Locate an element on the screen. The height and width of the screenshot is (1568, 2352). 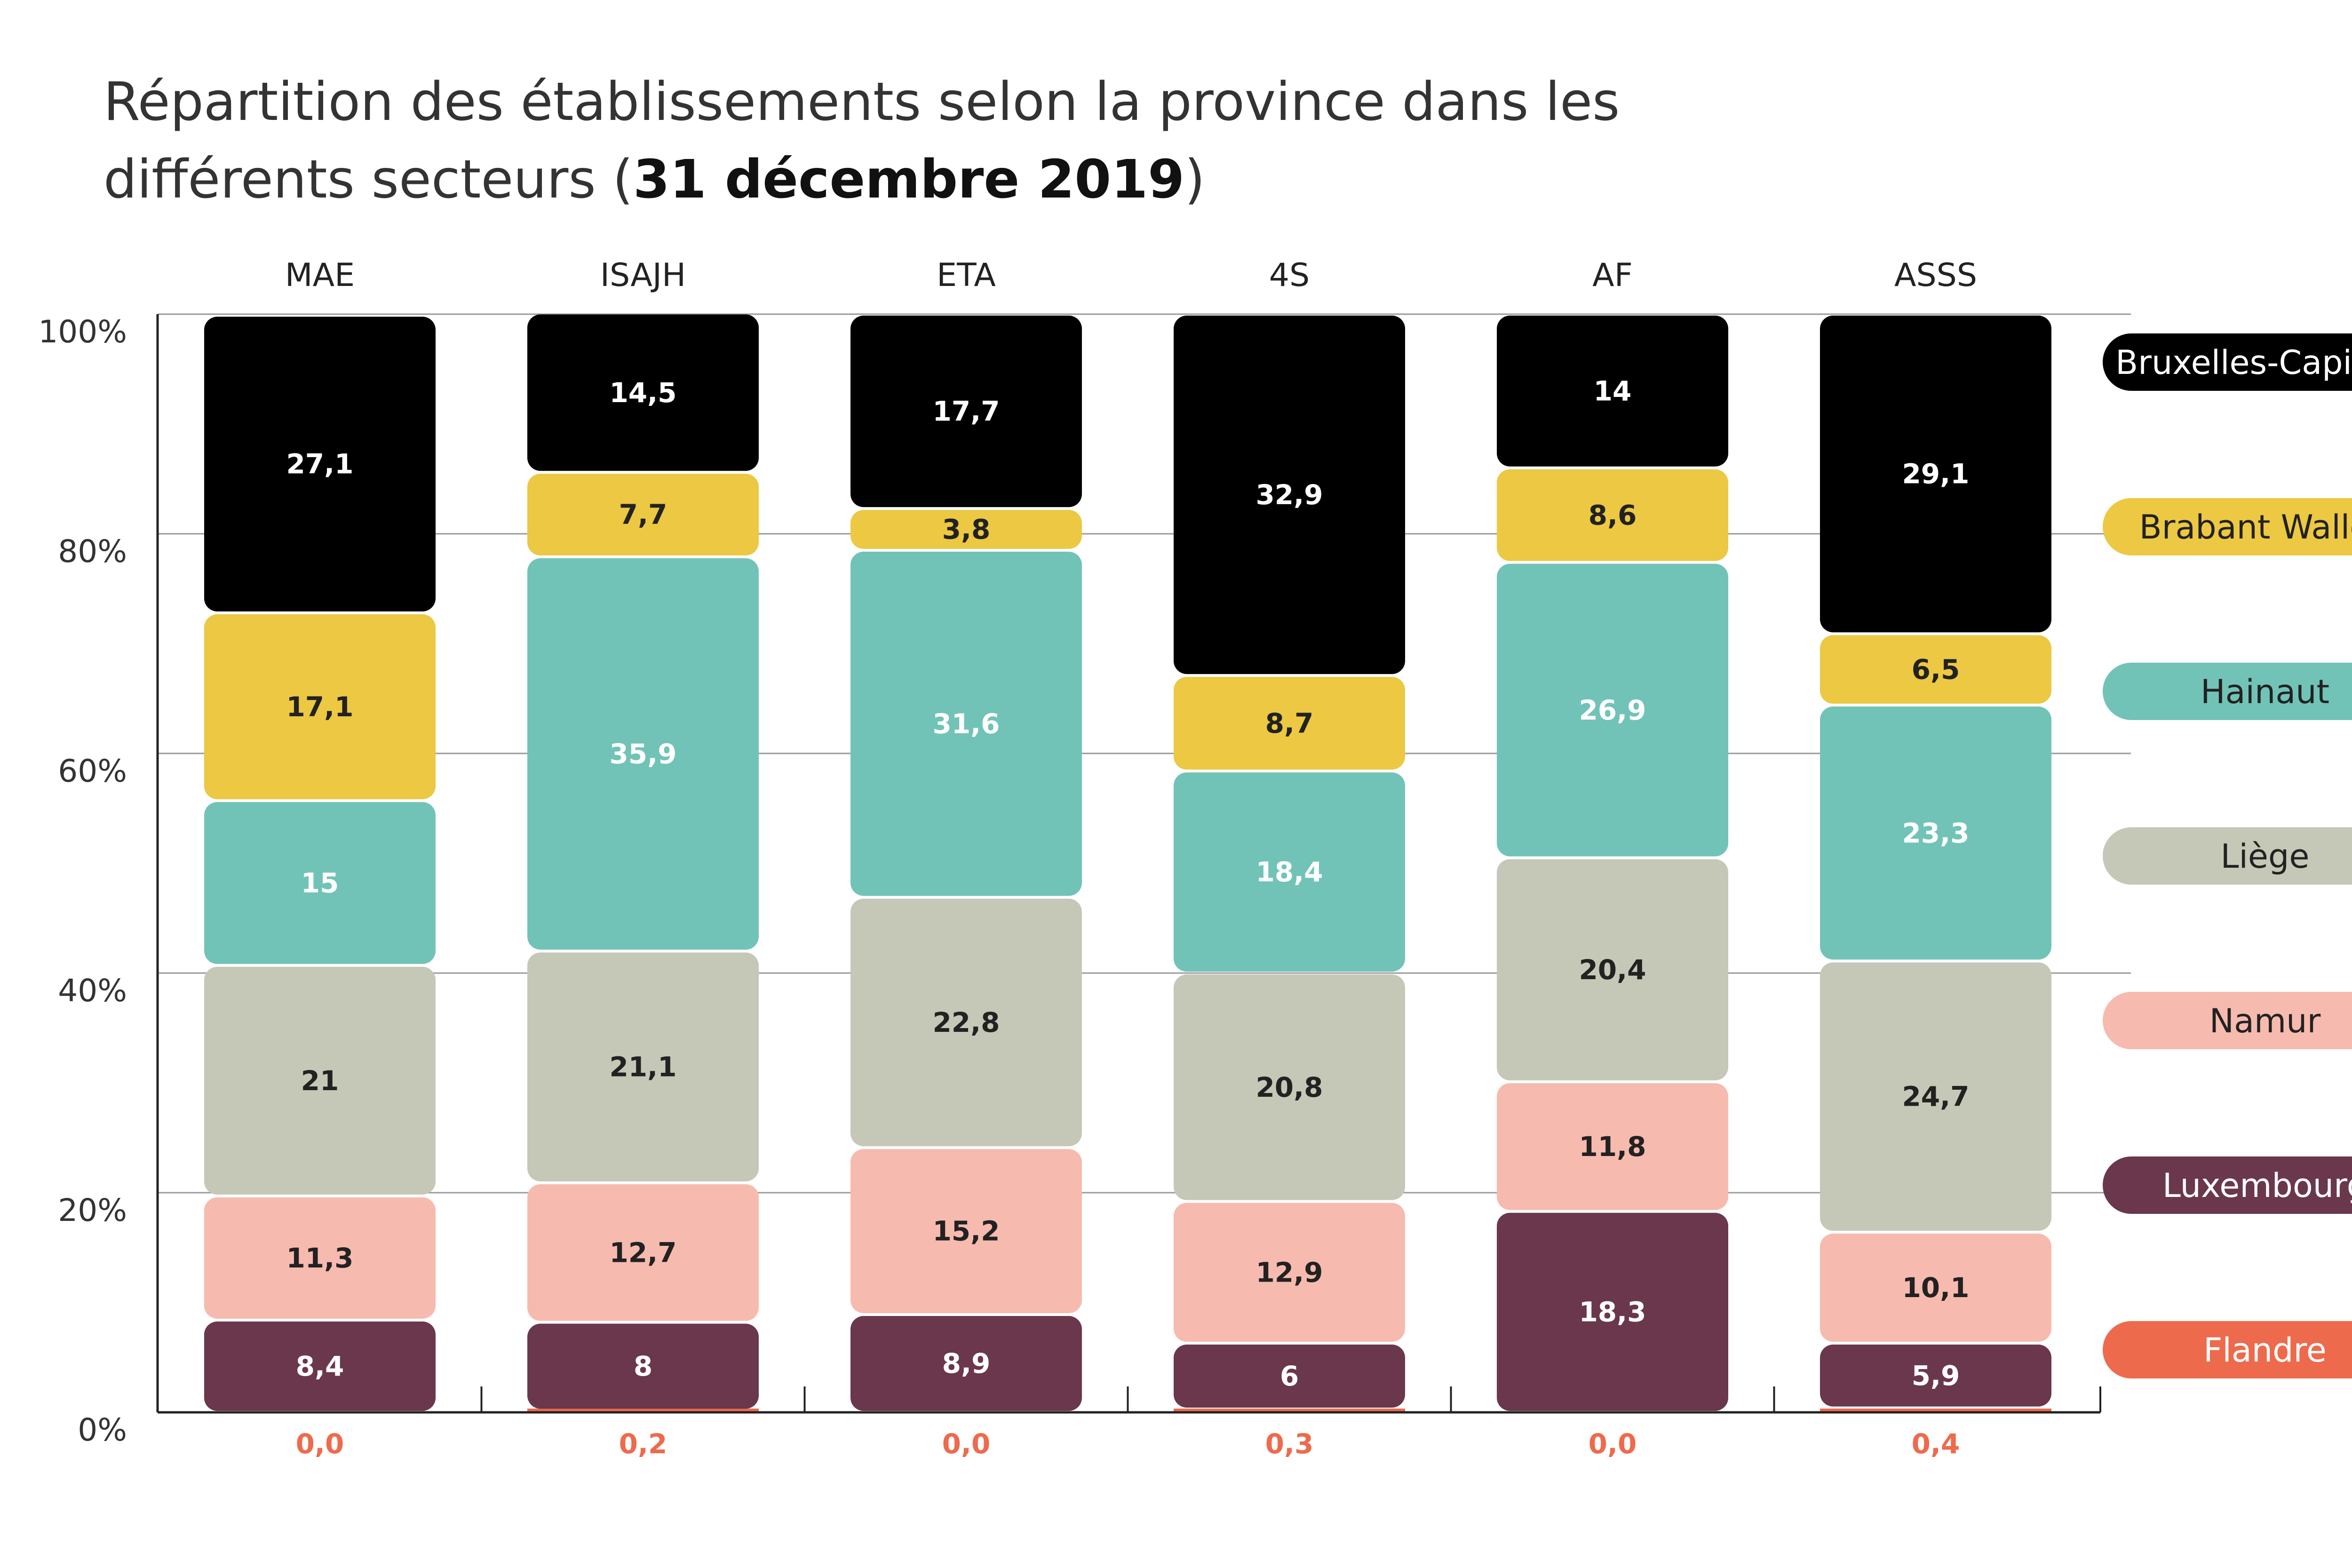
segment-hainaut-isajh is located at coordinates (643, 754).